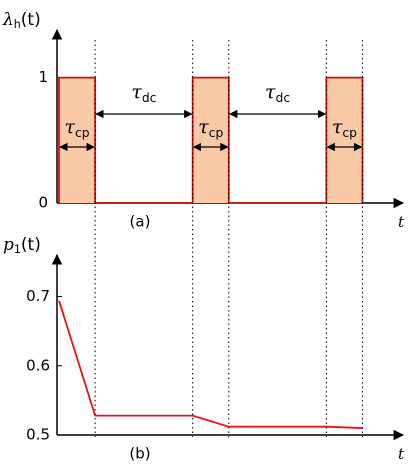  I want to click on symbol: p, so click(8, 245).